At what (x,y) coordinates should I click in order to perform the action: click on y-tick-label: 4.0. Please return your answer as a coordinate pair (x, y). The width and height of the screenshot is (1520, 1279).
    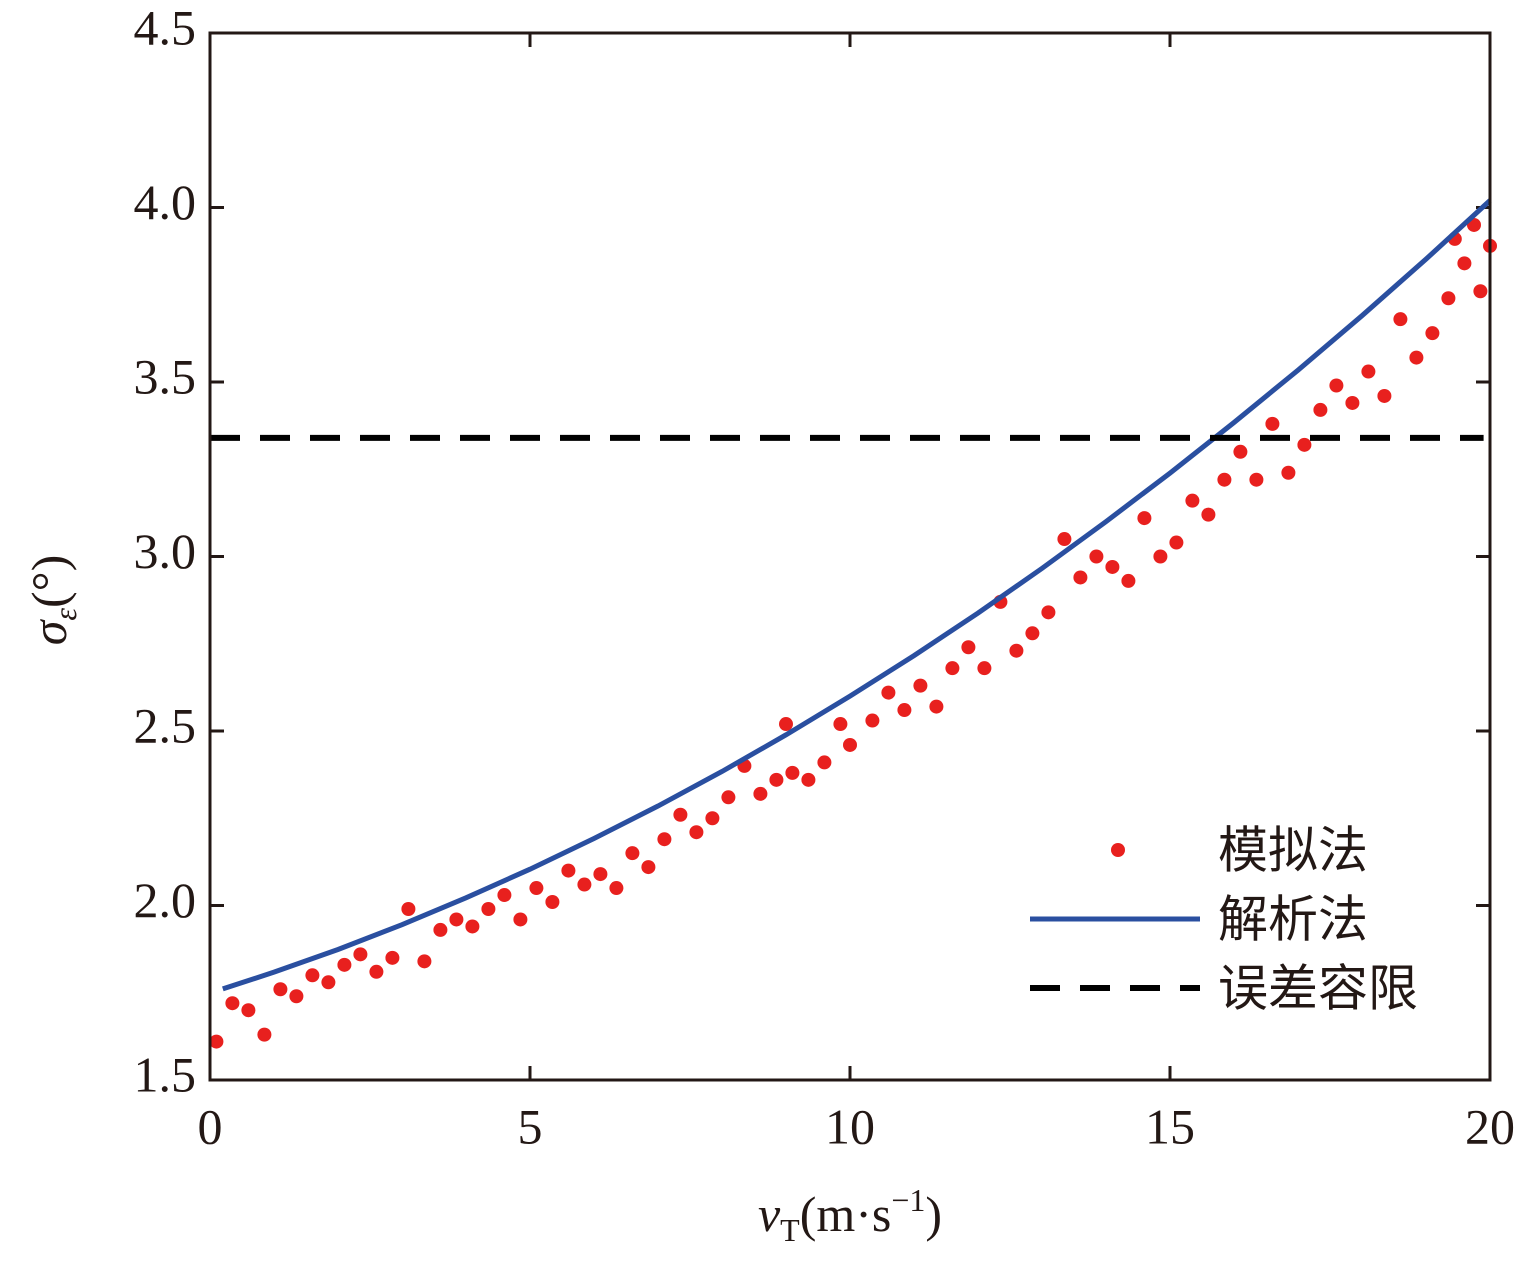
    Looking at the image, I should click on (165, 202).